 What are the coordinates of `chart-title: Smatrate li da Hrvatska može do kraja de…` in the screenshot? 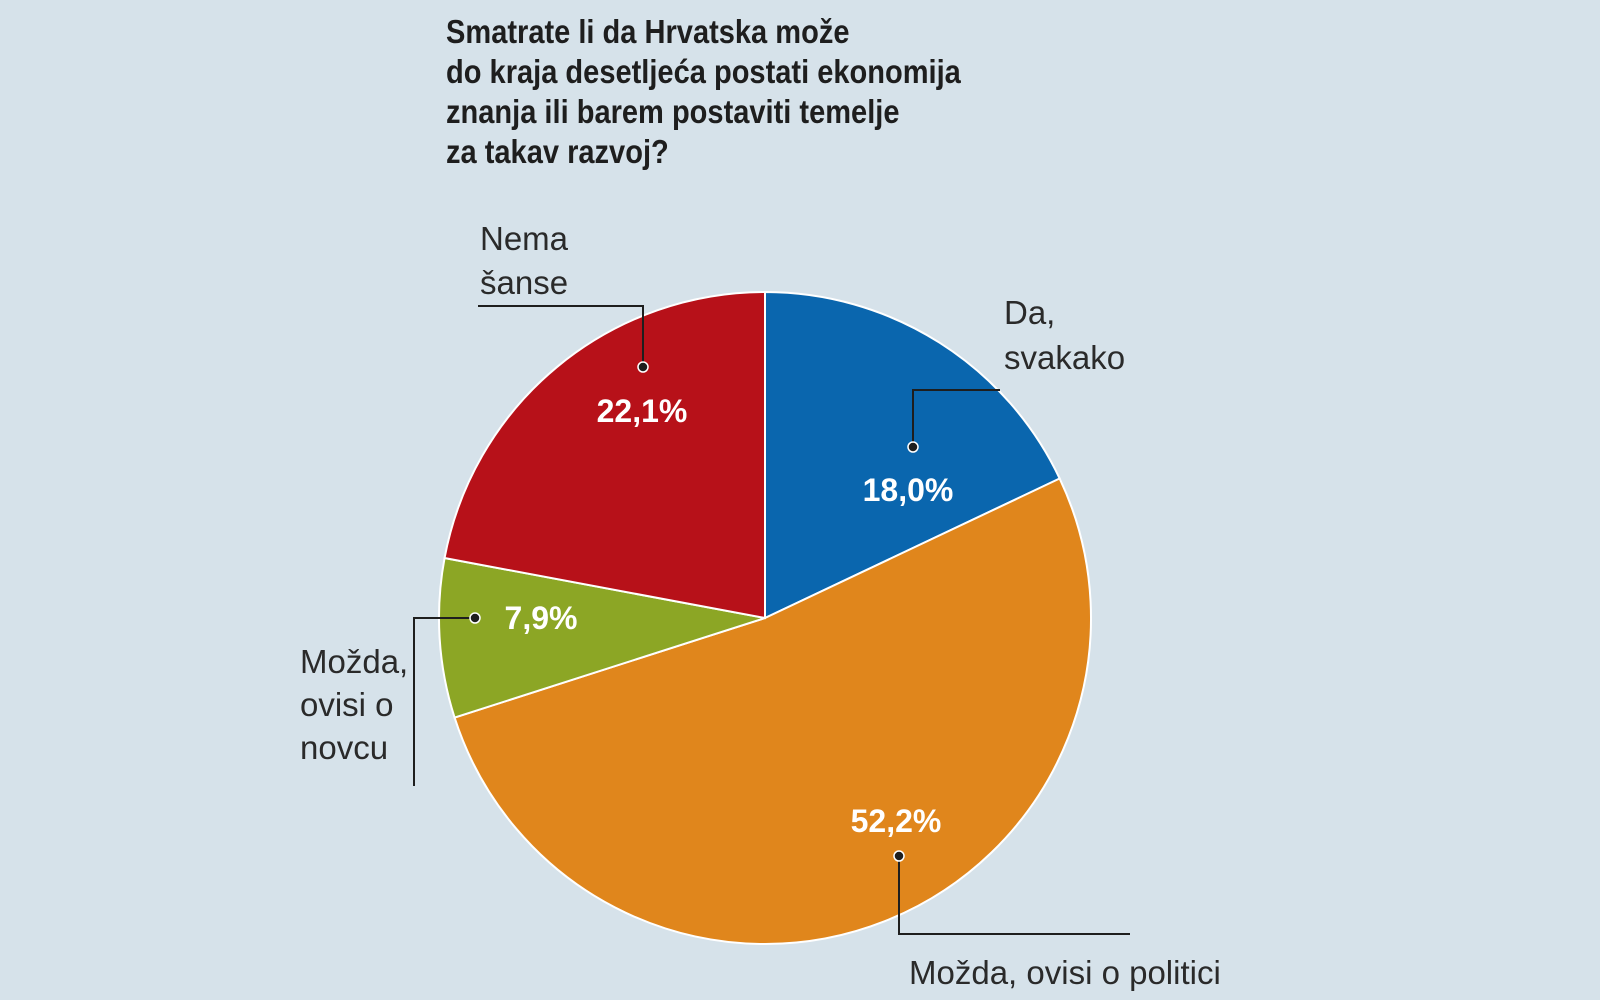 It's located at (754, 92).